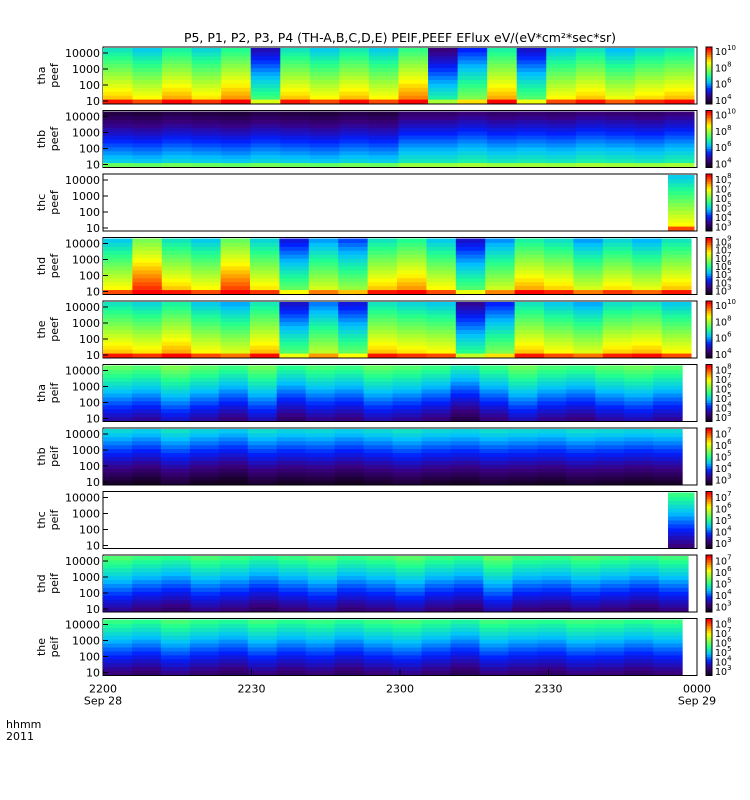  What do you see at coordinates (54, 75) in the screenshot?
I see `panel-quantity-label: peef` at bounding box center [54, 75].